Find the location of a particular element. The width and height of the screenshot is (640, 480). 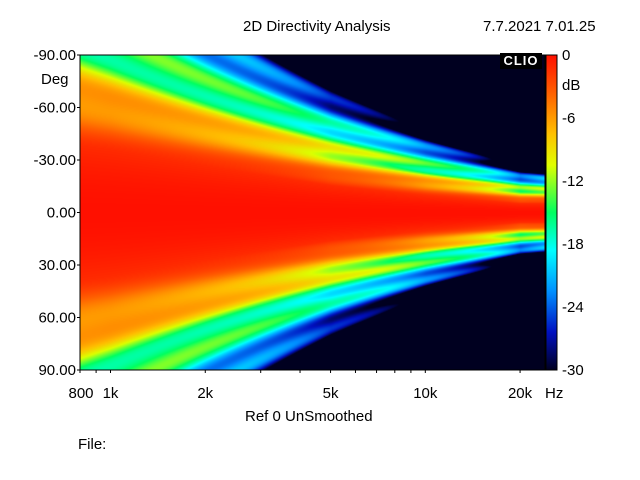

x-axis: 800 1k 2k 5k 10k 20k is located at coordinates (300, 386).